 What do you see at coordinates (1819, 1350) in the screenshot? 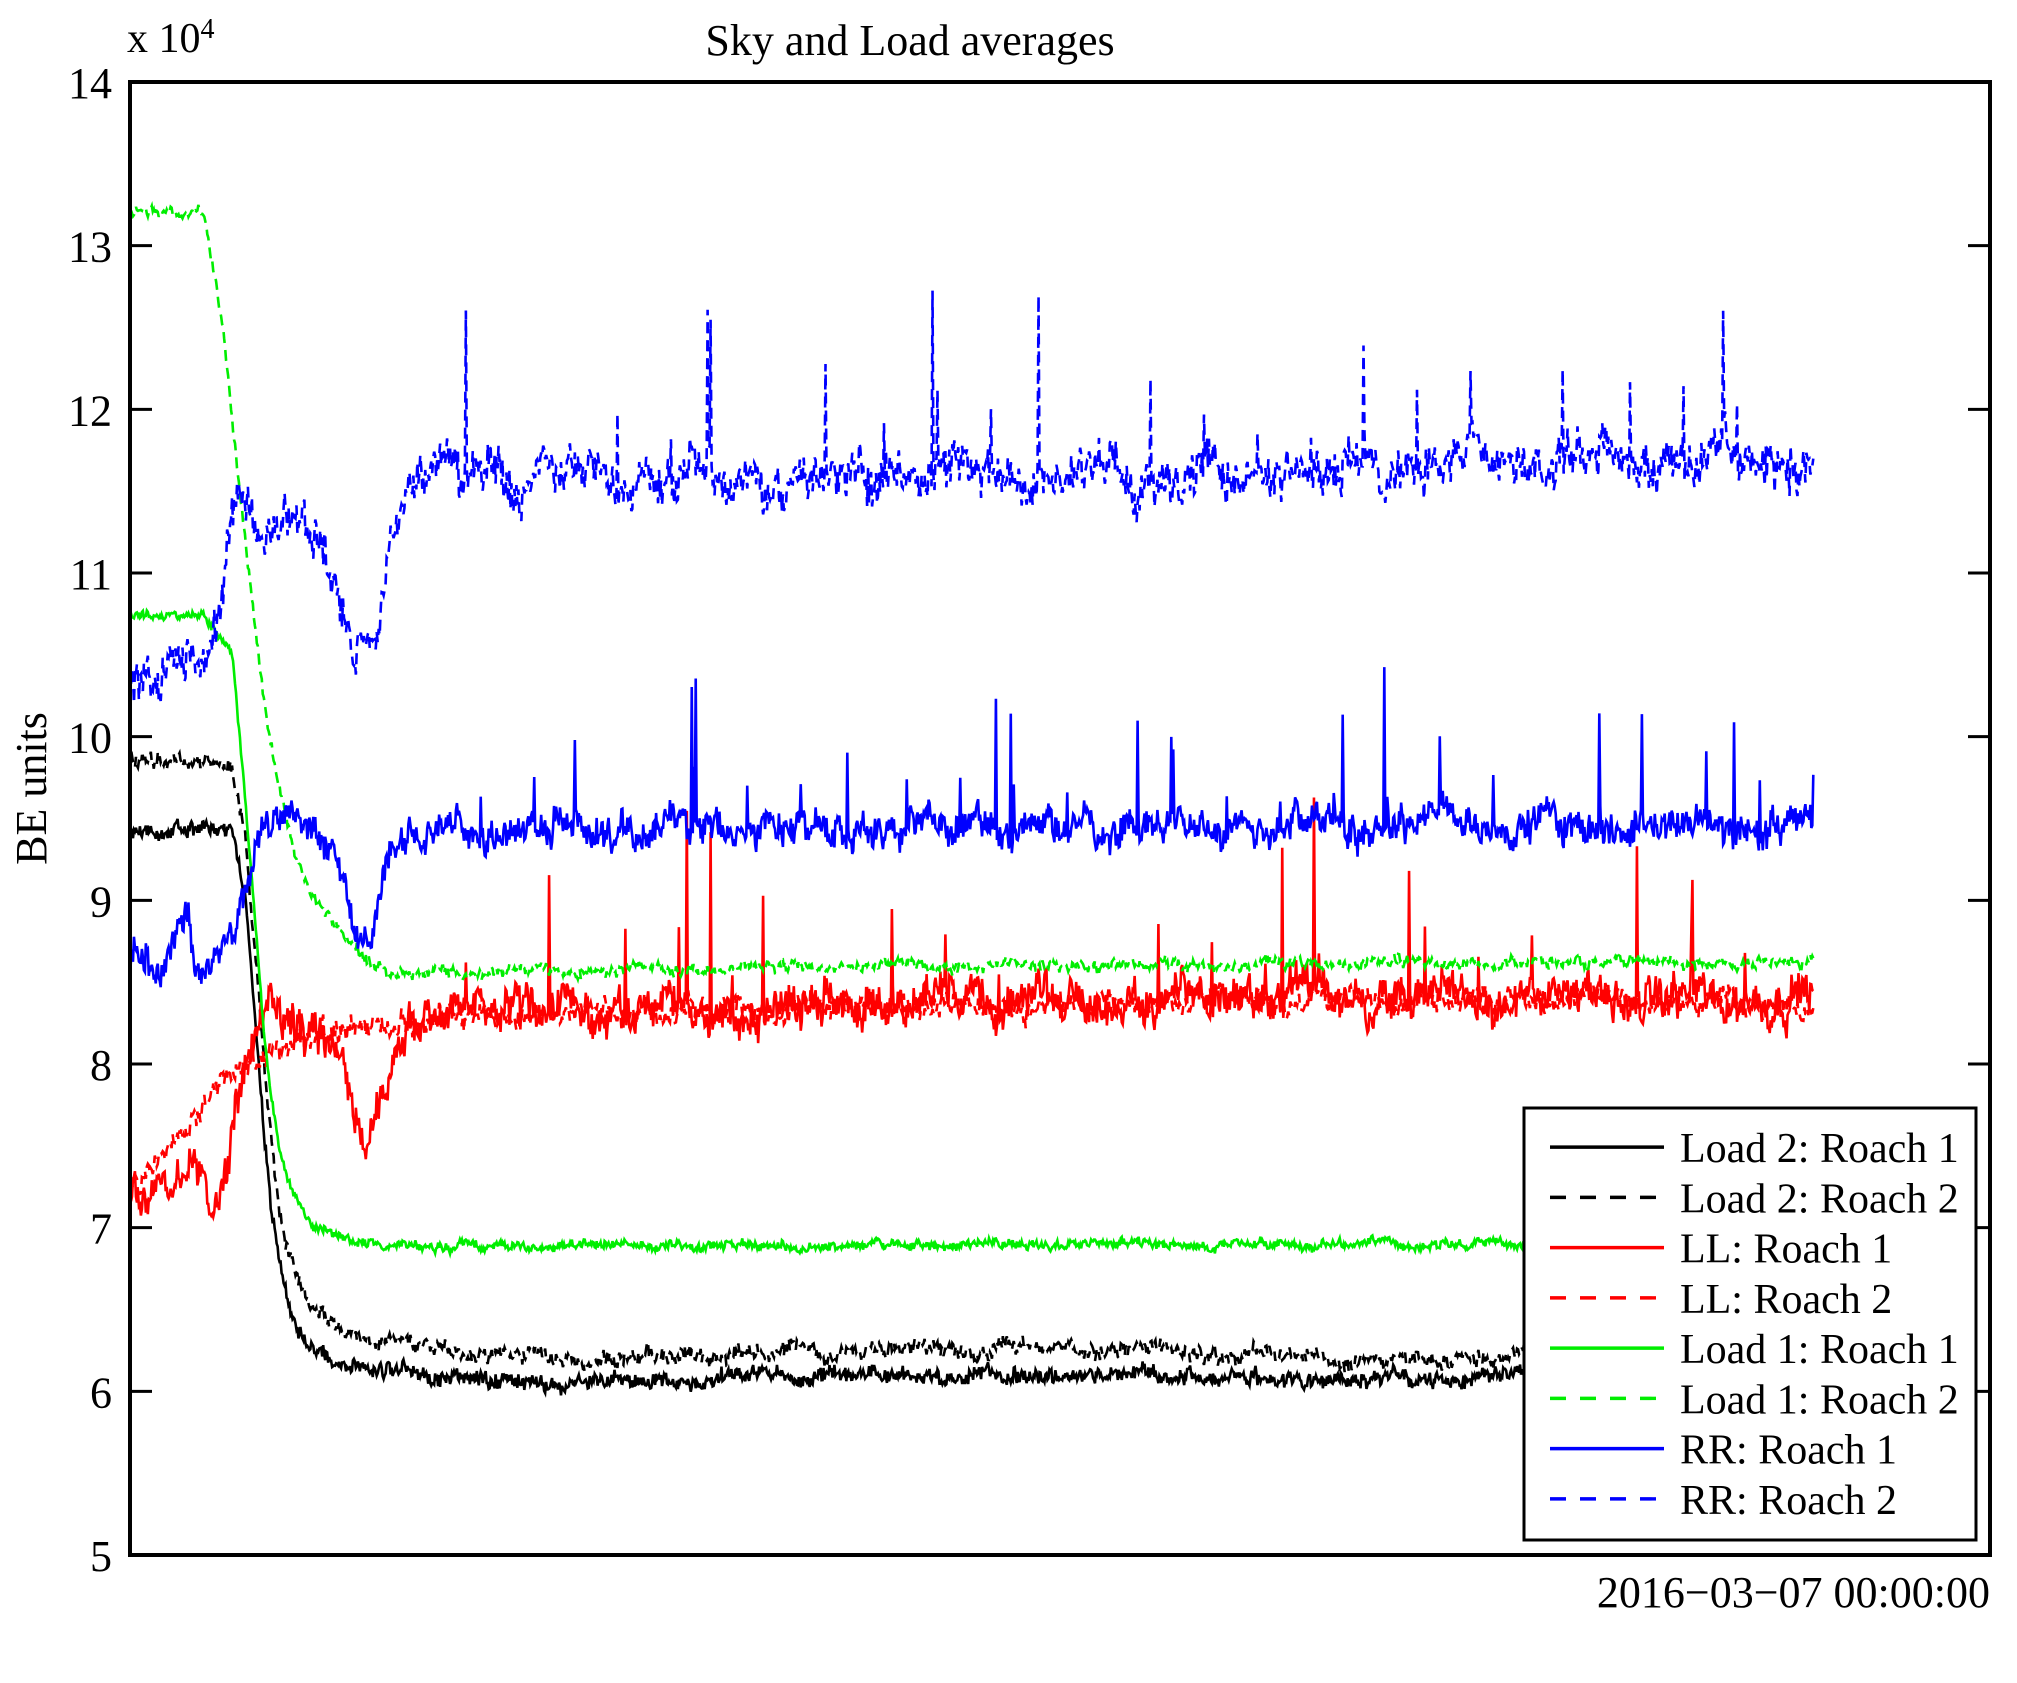
I see `legend-label-4: Load 1: Roach 1` at bounding box center [1819, 1350].